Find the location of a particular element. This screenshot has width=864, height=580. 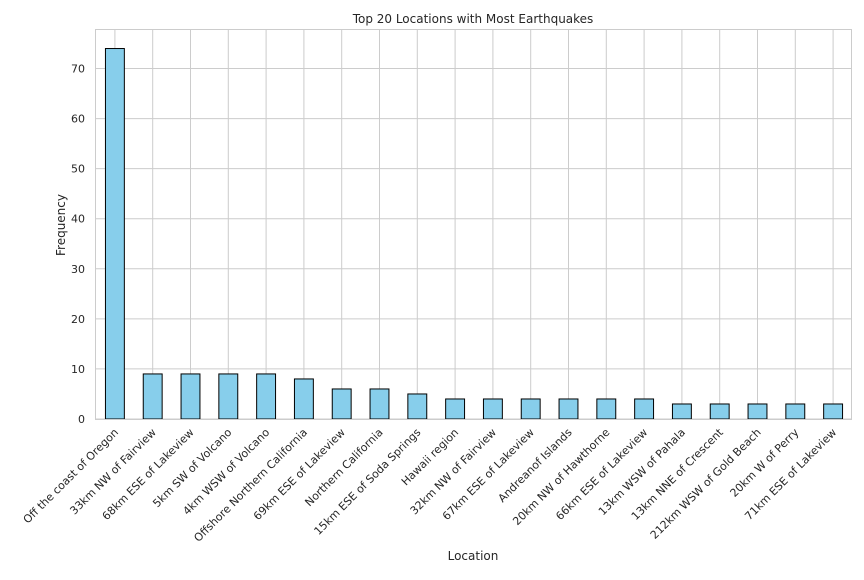

y-tick-label: 60 is located at coordinates (78, 119).